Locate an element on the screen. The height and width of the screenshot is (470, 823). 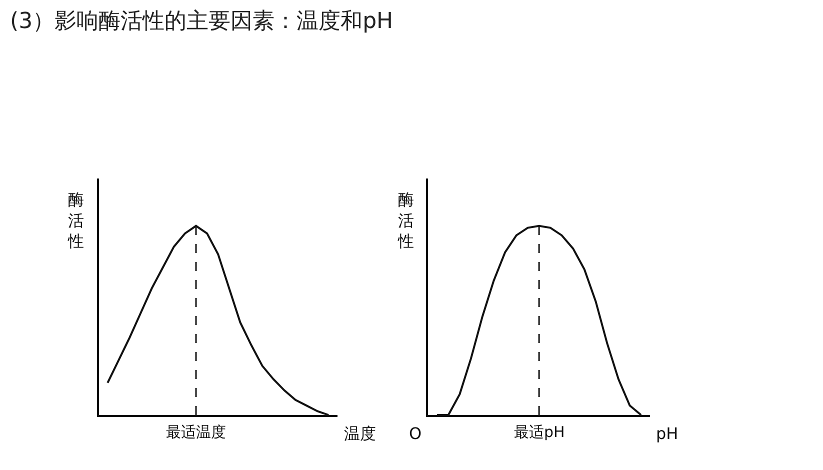
chart-title: (3）影响酶活性的主要因素：温度和pH is located at coordinates (202, 21).